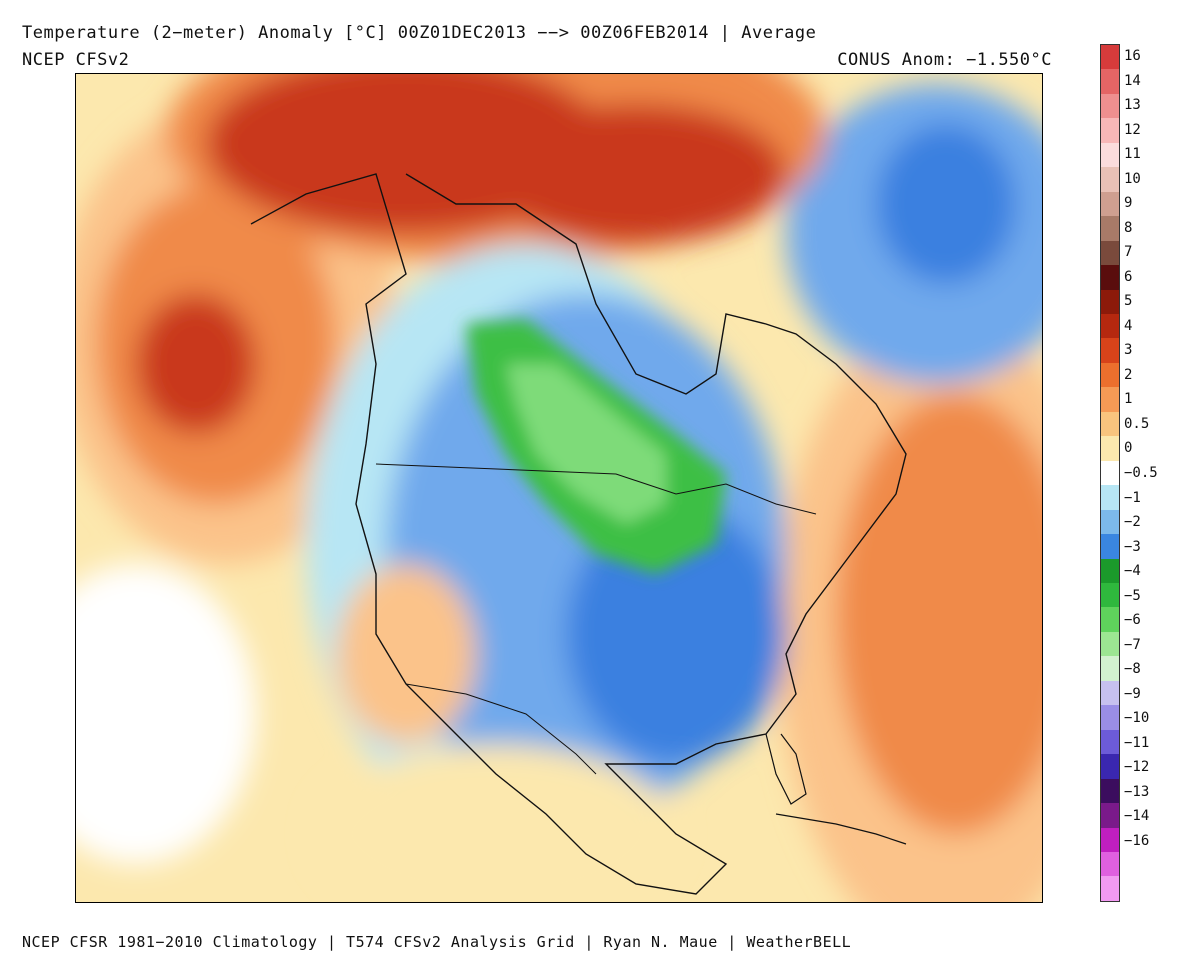 Image resolution: width=1200 pixels, height=960 pixels. What do you see at coordinates (676, 634) in the screenshot?
I see `eastern-us-cold-core` at bounding box center [676, 634].